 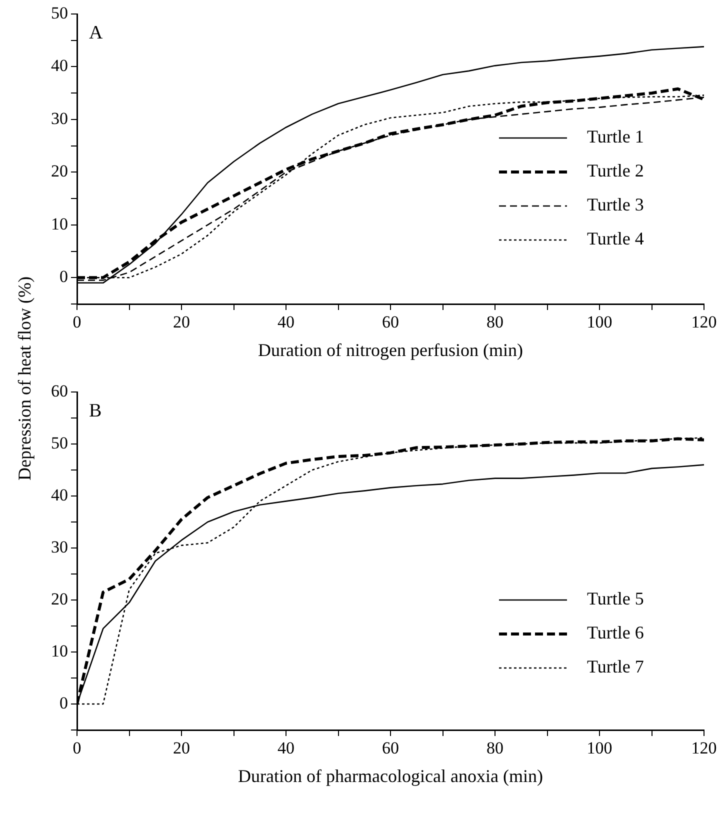 I want to click on legend-label: Turtle 7, so click(x=615, y=666).